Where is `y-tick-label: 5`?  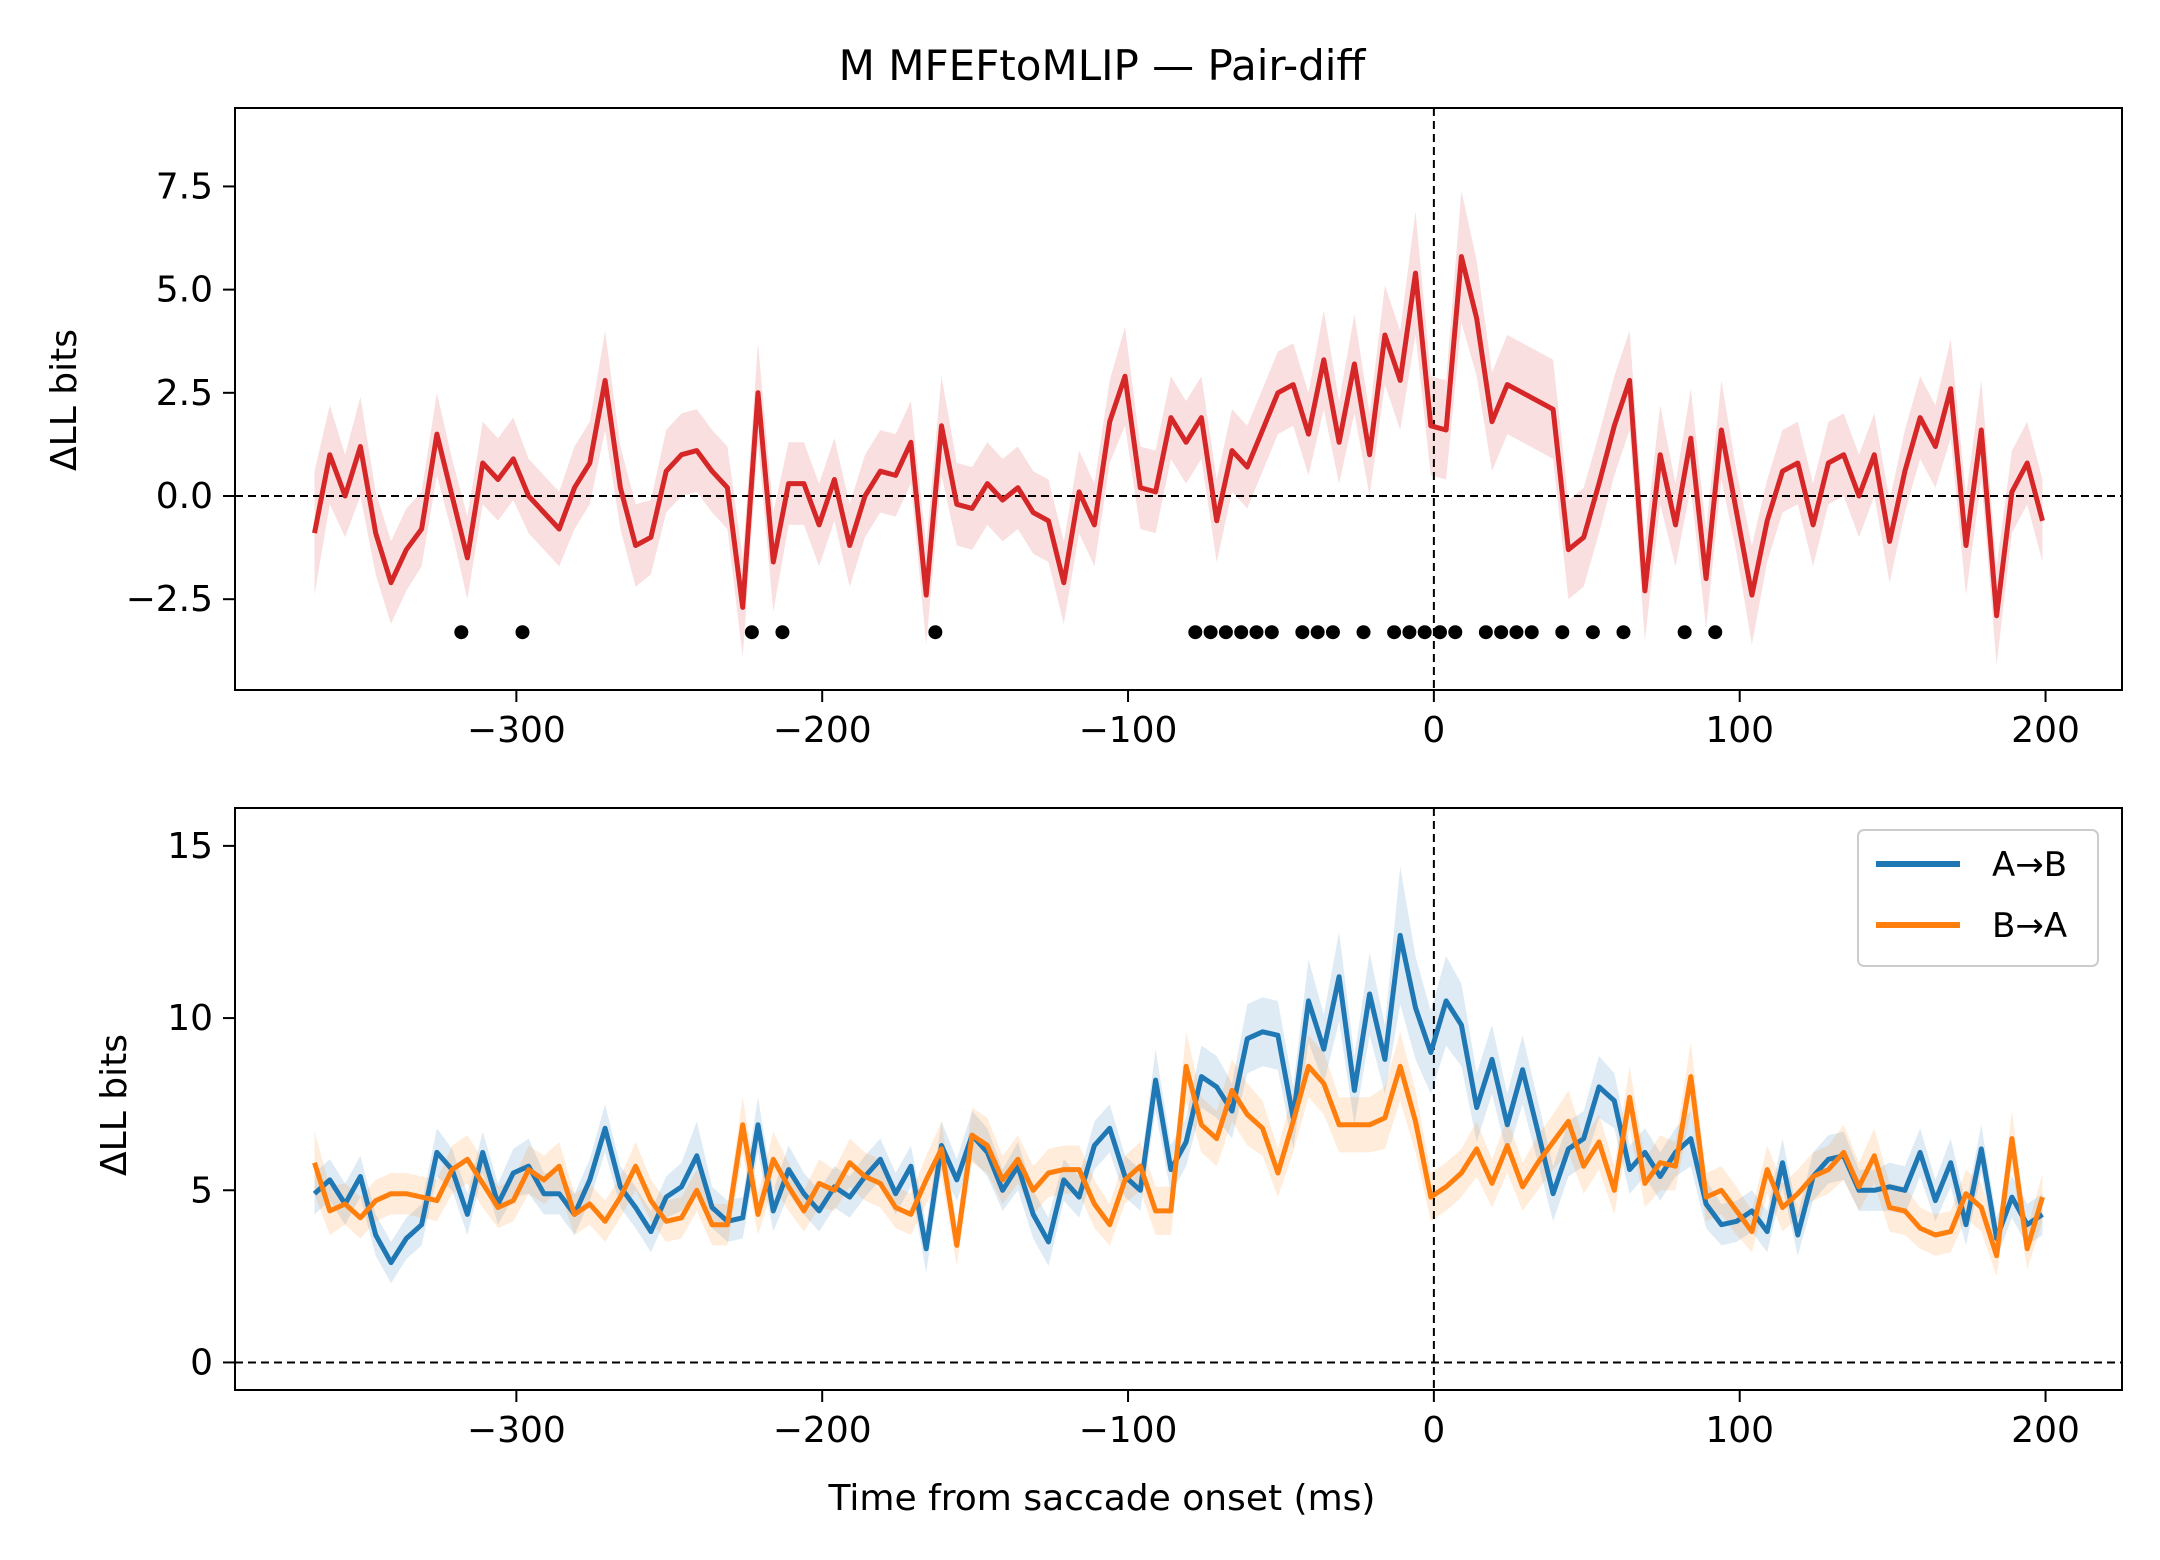
y-tick-label: 5 is located at coordinates (201, 1190).